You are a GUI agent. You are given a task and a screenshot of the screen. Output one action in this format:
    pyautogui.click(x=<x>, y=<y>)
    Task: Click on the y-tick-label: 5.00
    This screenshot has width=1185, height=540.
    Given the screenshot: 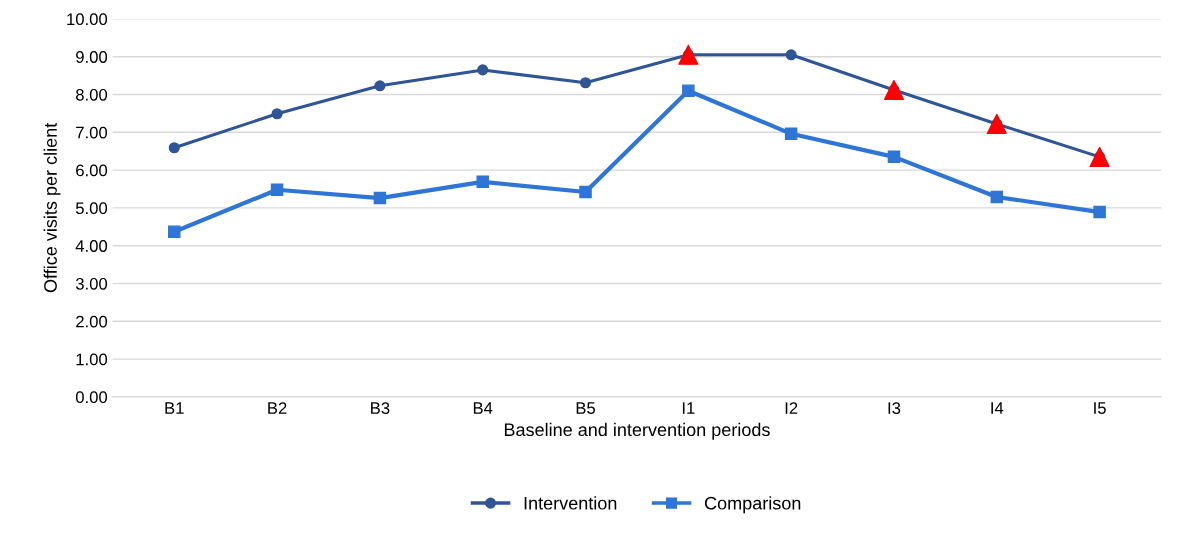 What is the action you would take?
    pyautogui.click(x=91, y=208)
    